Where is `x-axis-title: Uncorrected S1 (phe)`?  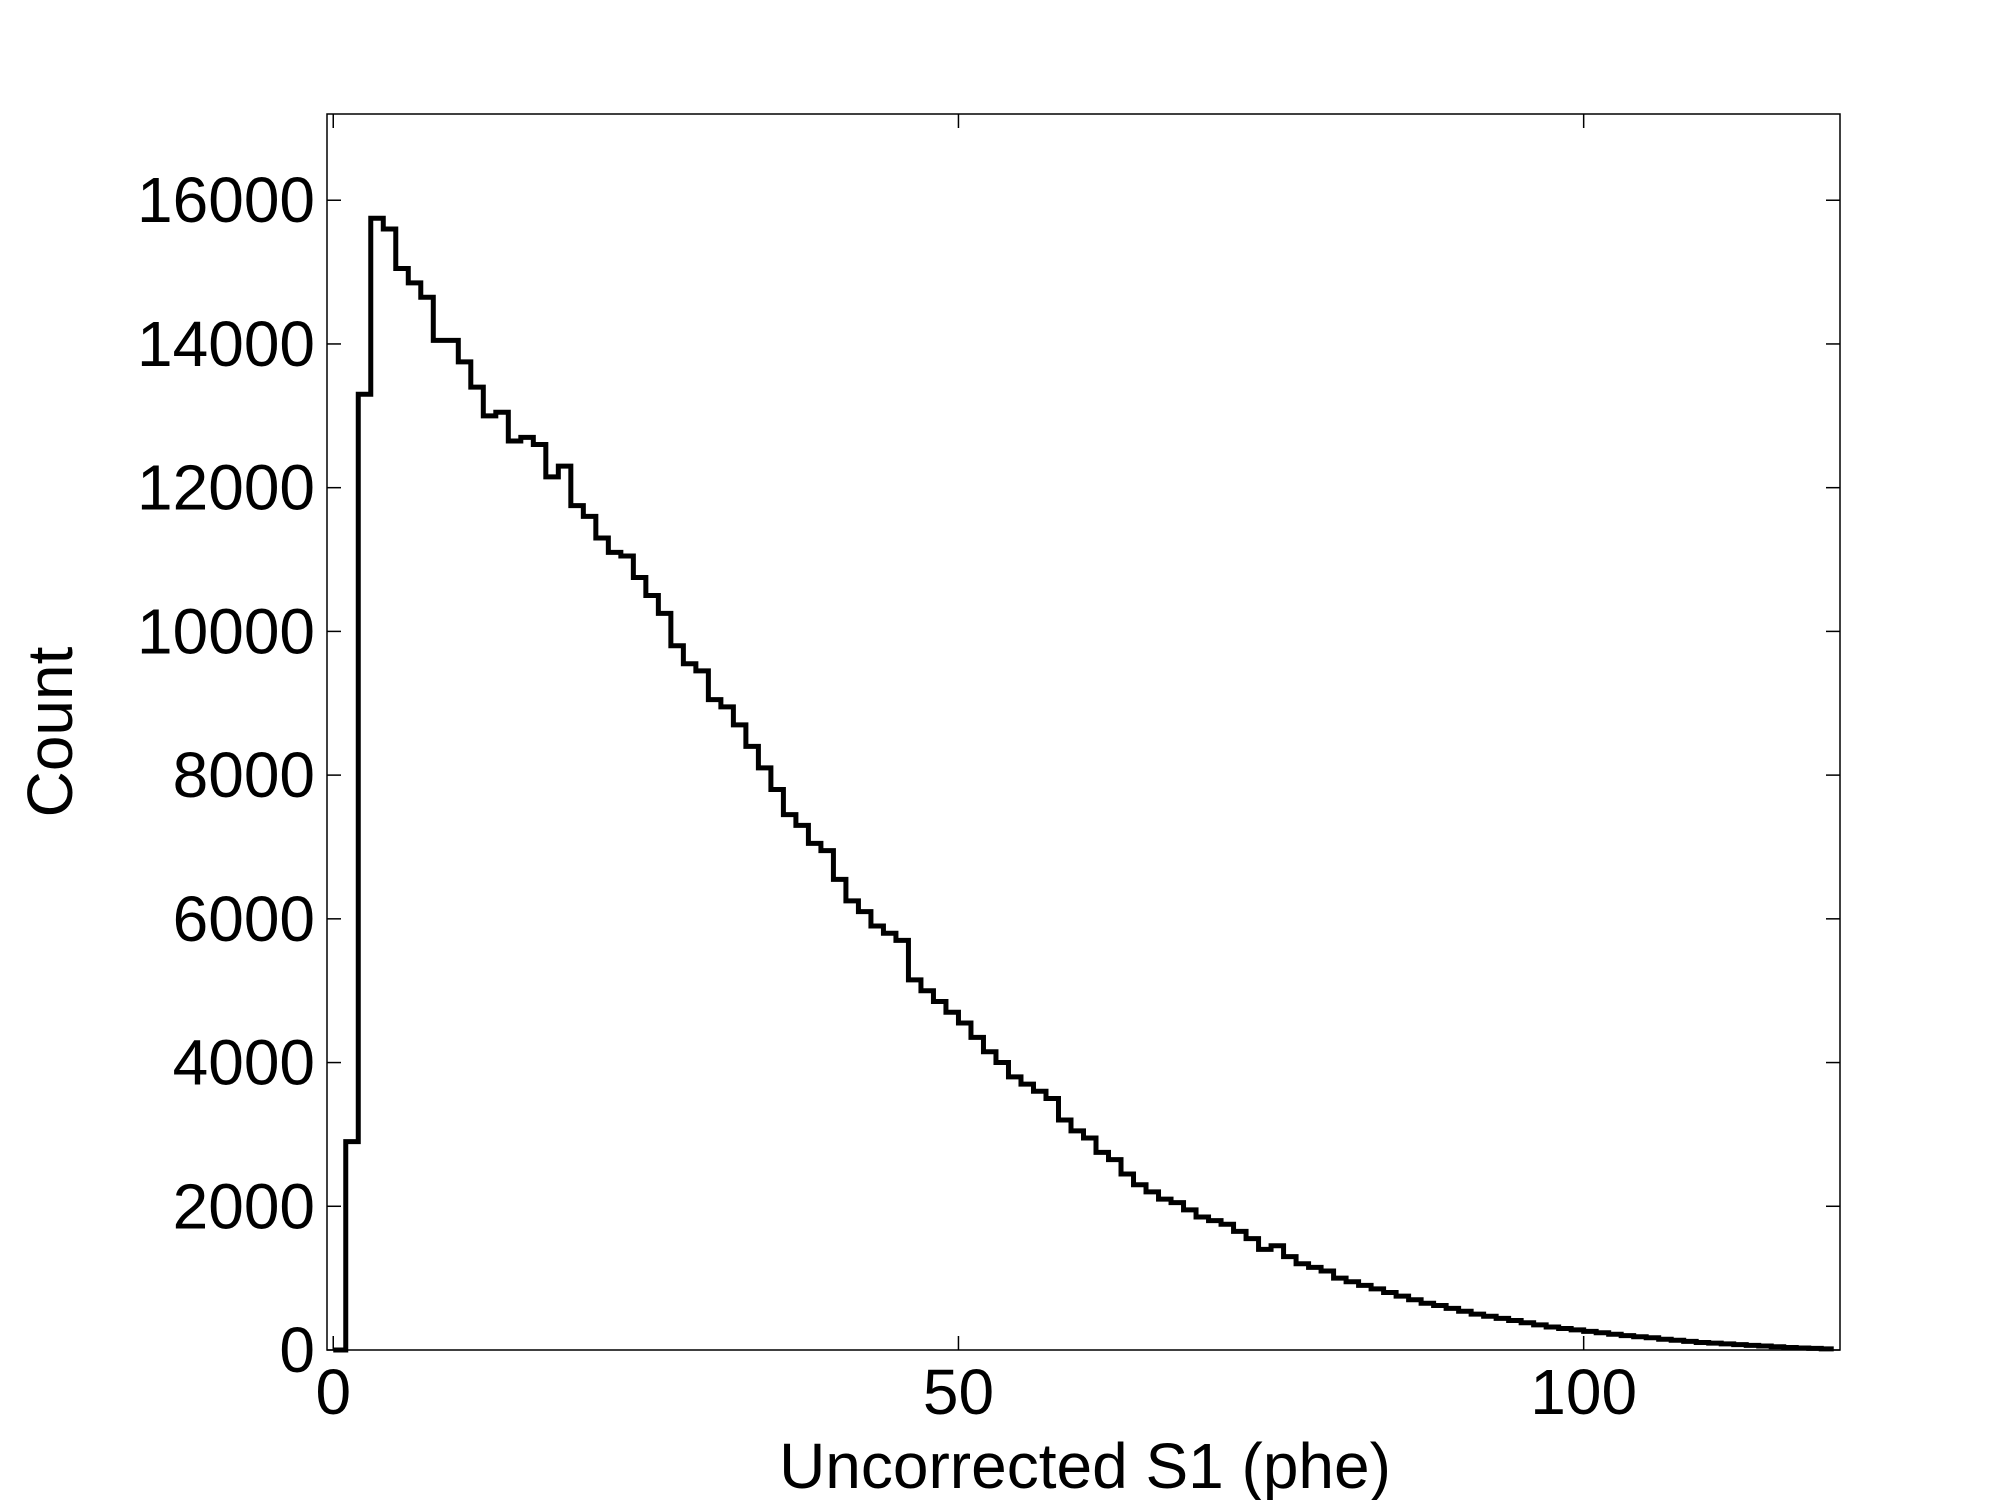
x-axis-title: Uncorrected S1 (phe) is located at coordinates (1085, 1465).